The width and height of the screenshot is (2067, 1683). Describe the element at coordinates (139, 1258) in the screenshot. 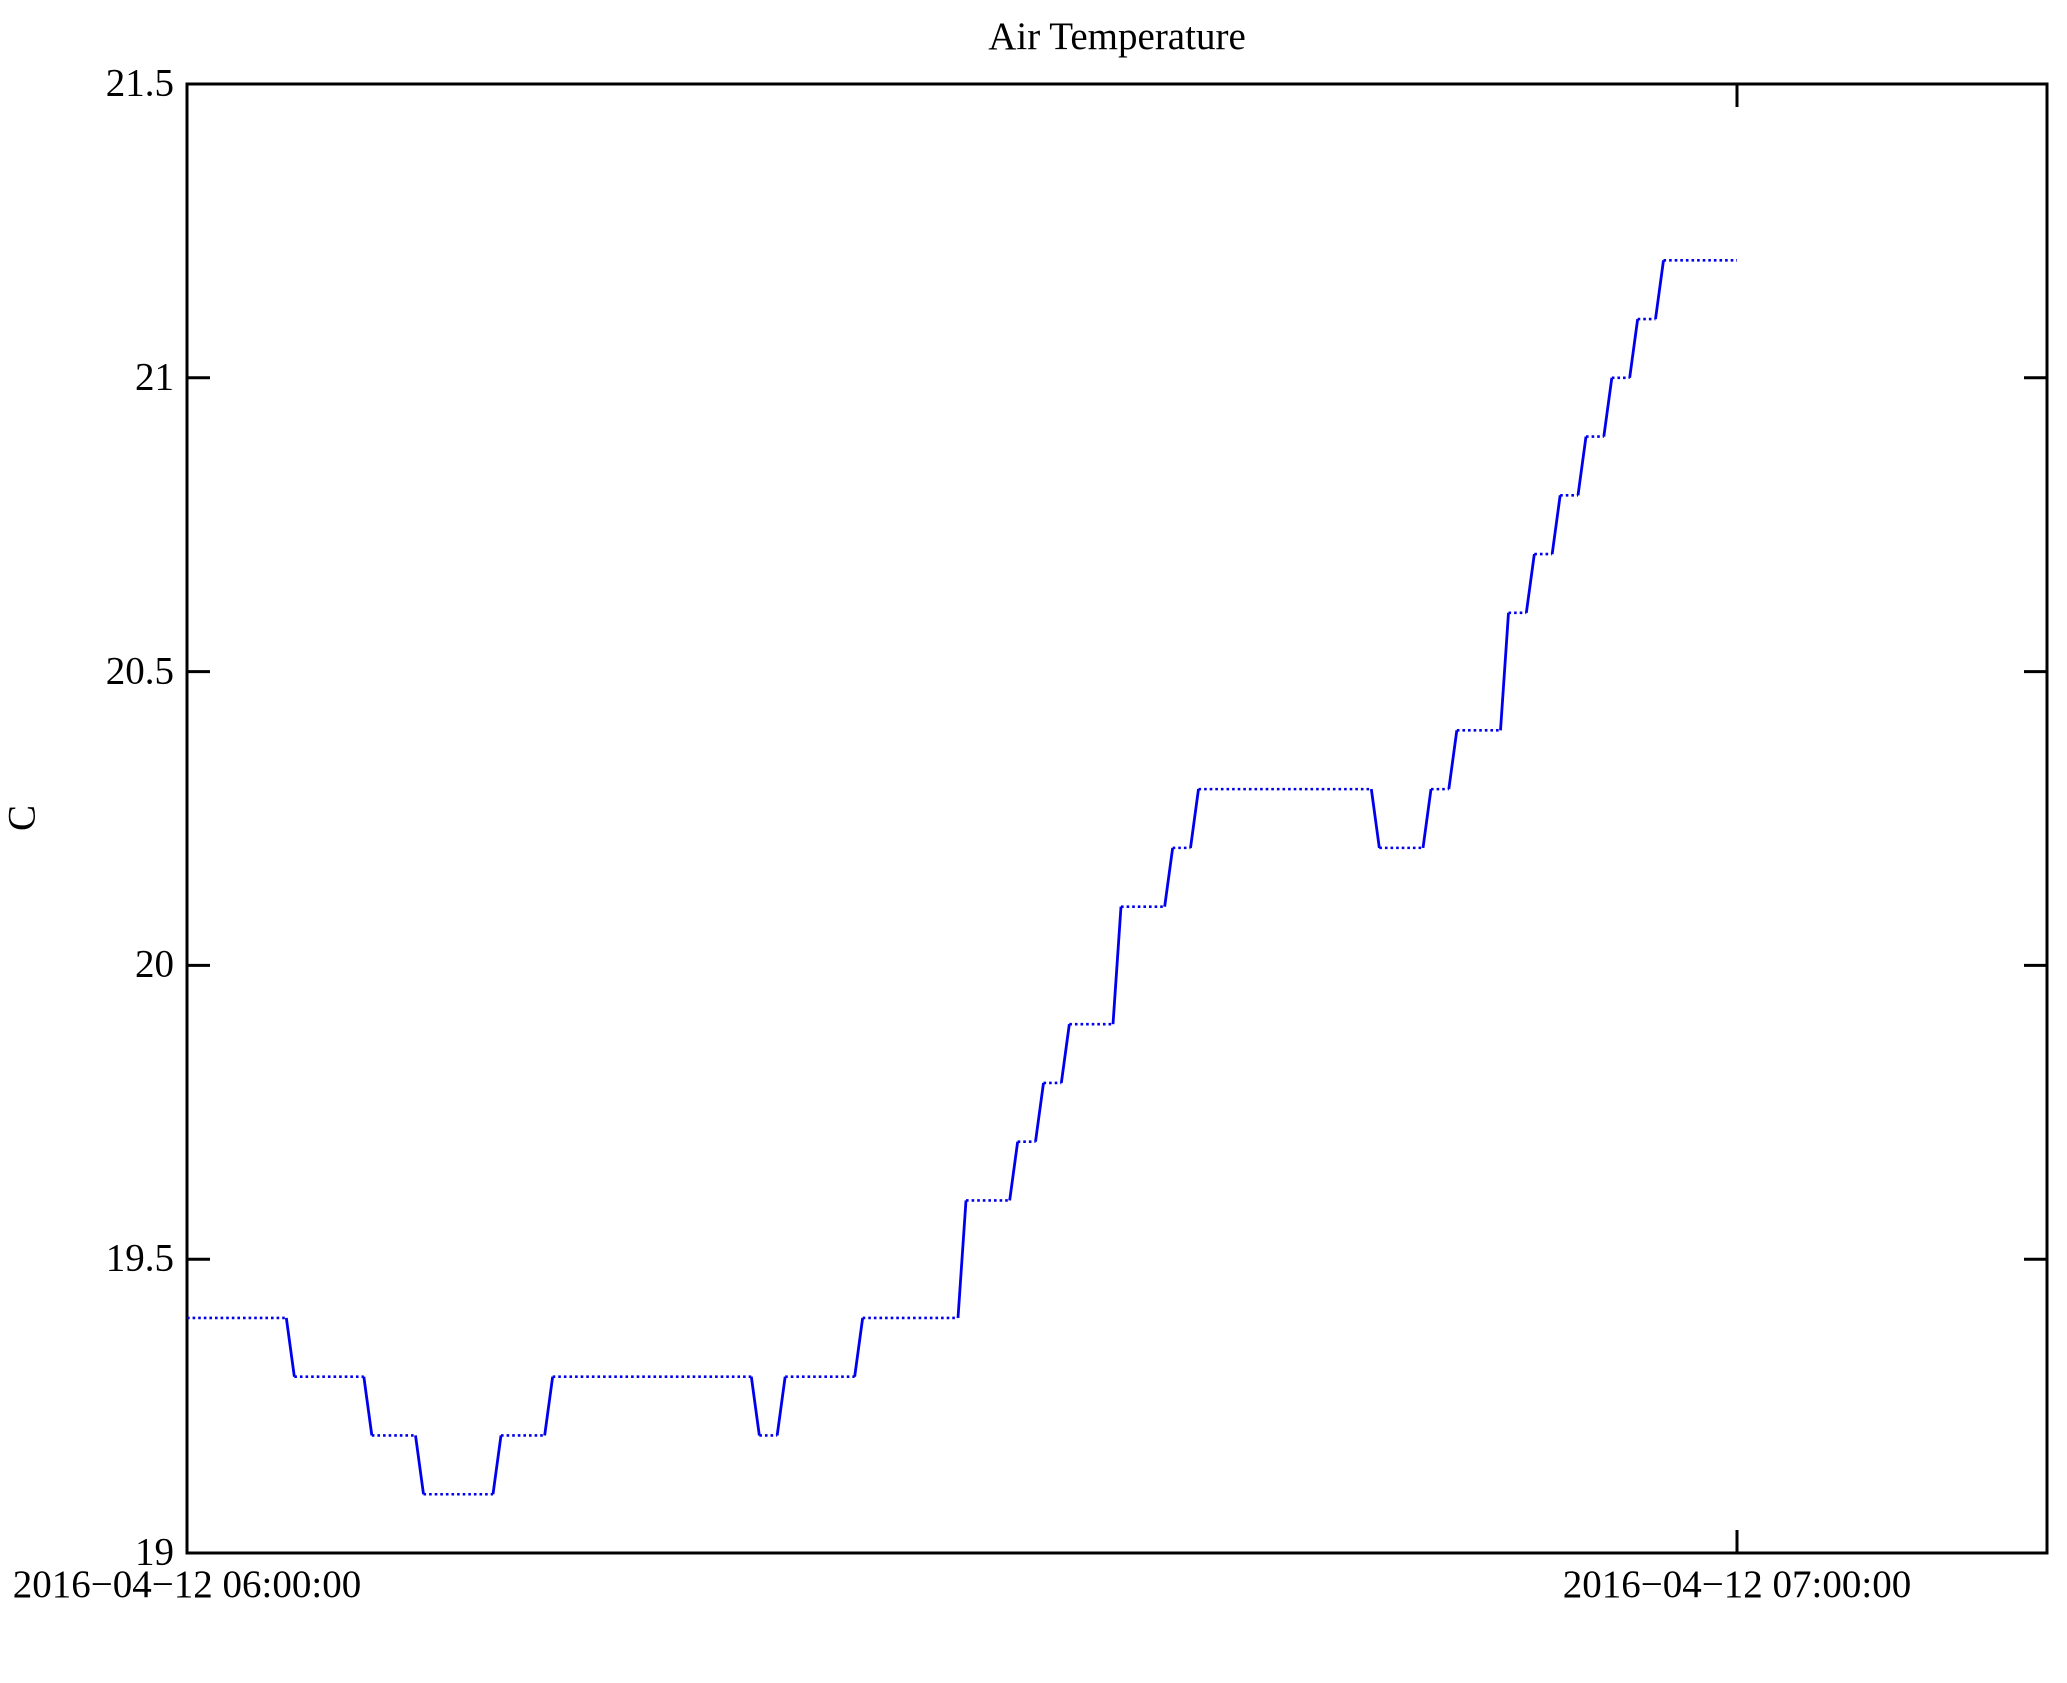

I see `y-tick-label-19-5: 19.5` at that location.